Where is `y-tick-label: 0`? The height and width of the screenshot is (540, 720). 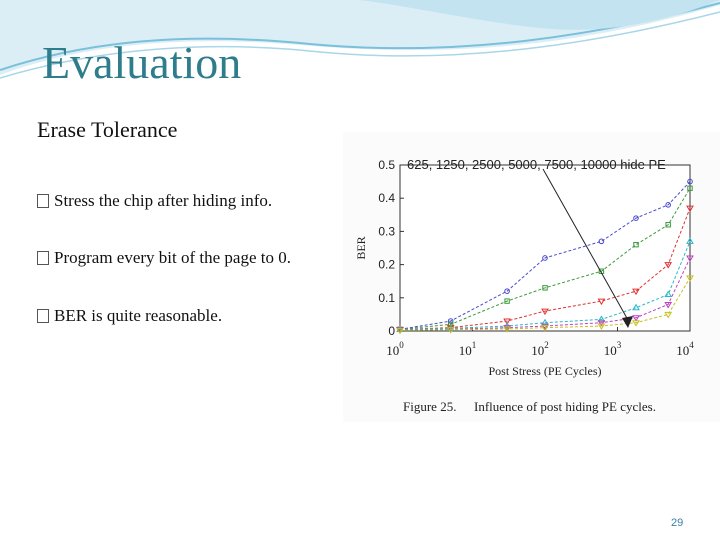 y-tick-label: 0 is located at coordinates (391, 331).